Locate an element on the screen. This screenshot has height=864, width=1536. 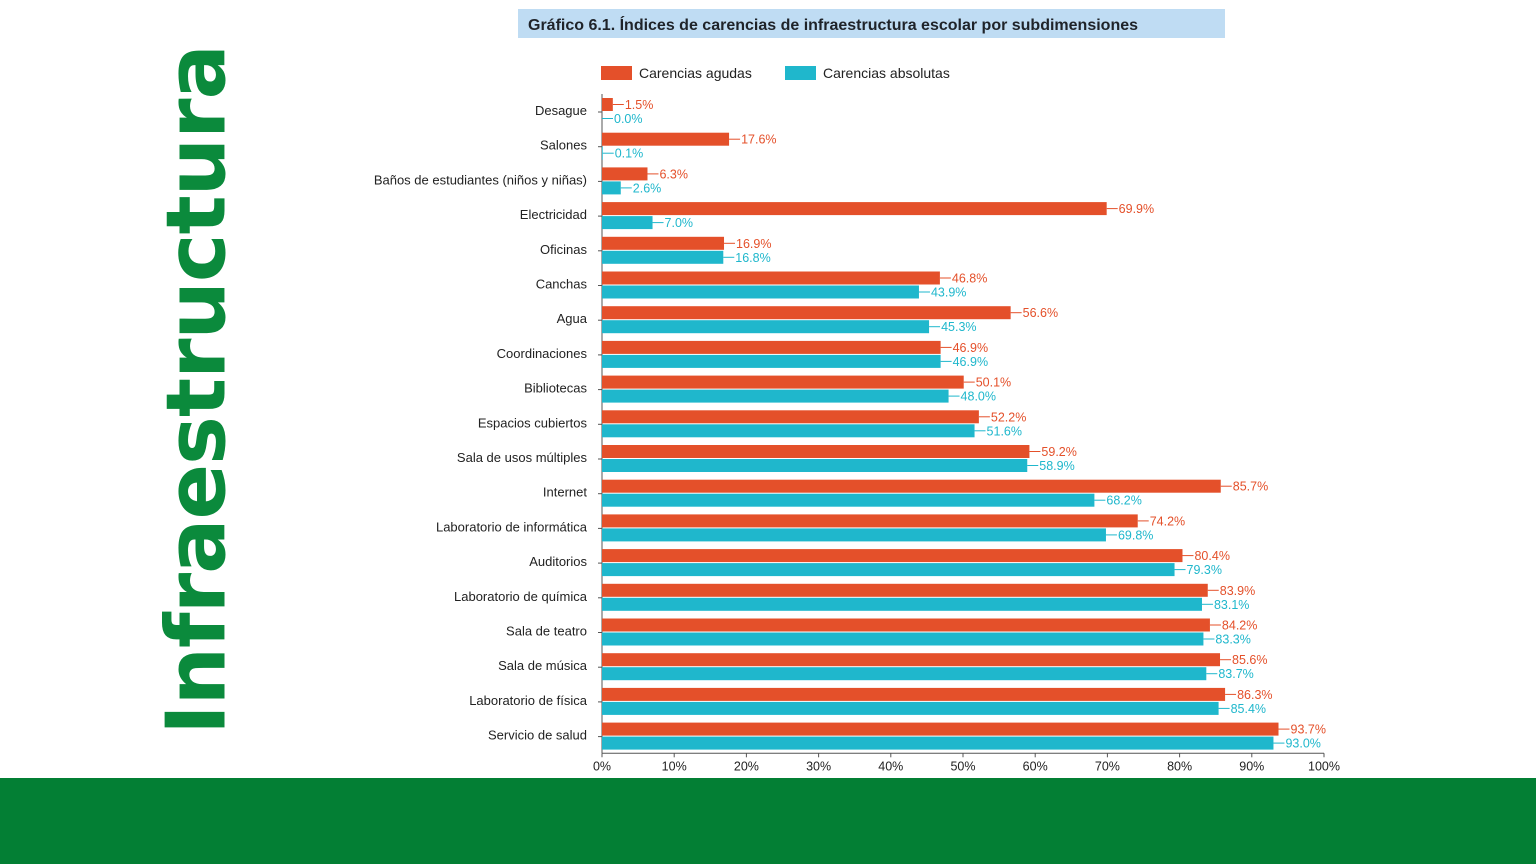
data-label: 2.6% is located at coordinates (647, 188).